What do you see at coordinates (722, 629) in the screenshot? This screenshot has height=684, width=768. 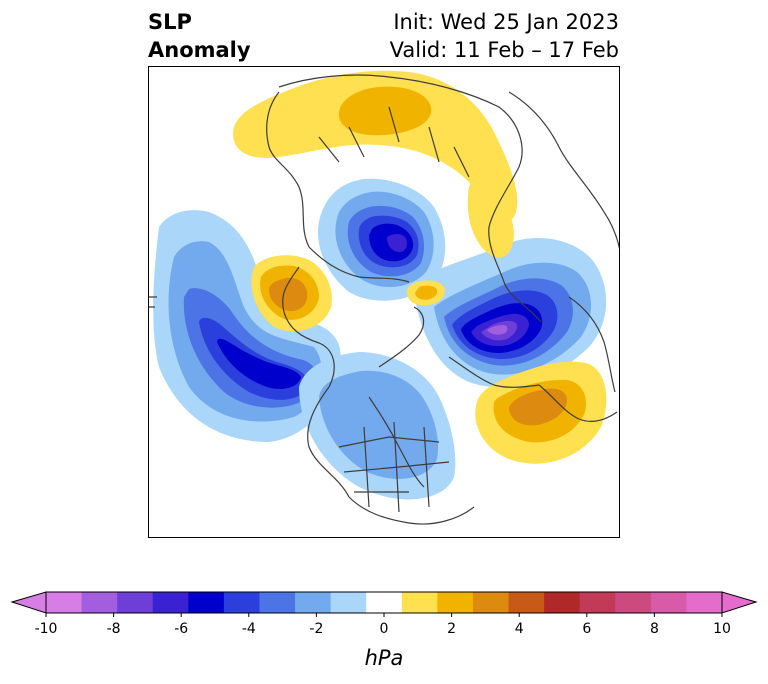 I see `colorbar-tick-label: 10` at bounding box center [722, 629].